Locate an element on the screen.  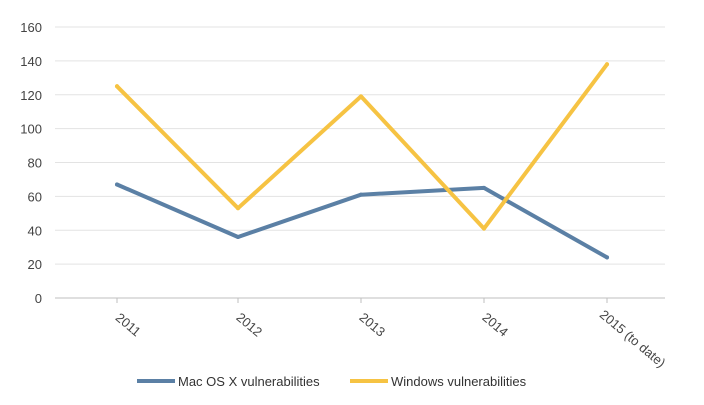
y-tick-label-120: 120 is located at coordinates (31, 95).